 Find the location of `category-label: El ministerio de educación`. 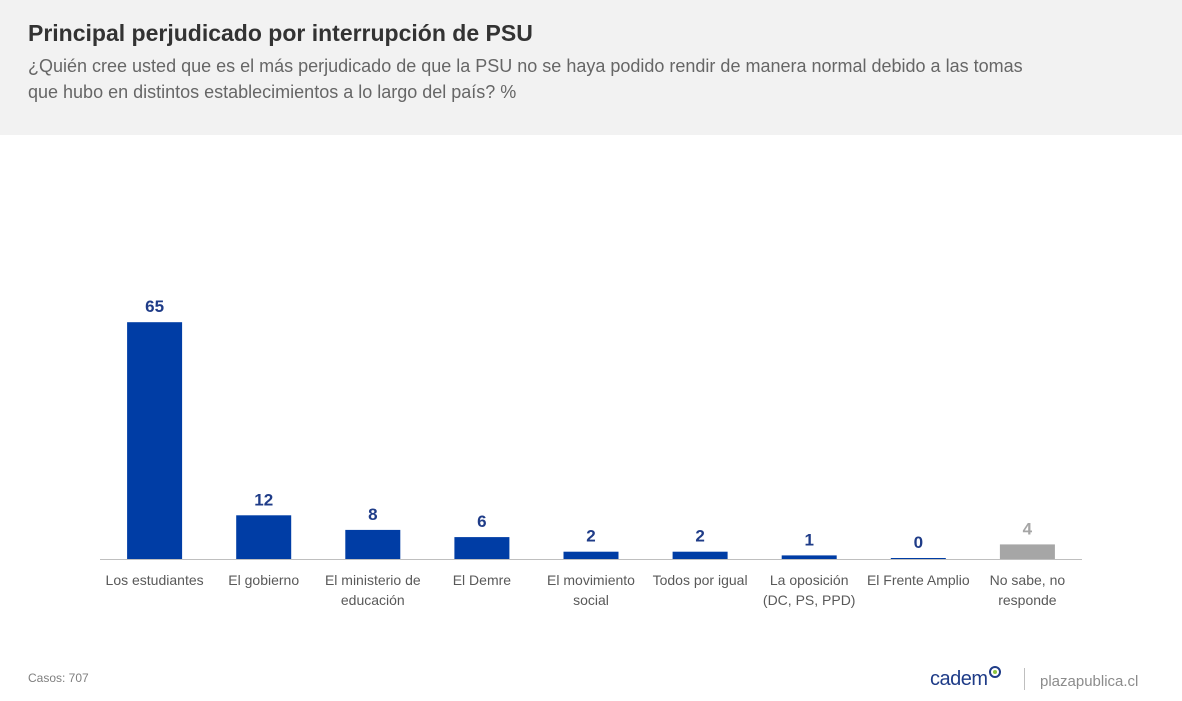

category-label: El ministerio de educación is located at coordinates (373, 590).